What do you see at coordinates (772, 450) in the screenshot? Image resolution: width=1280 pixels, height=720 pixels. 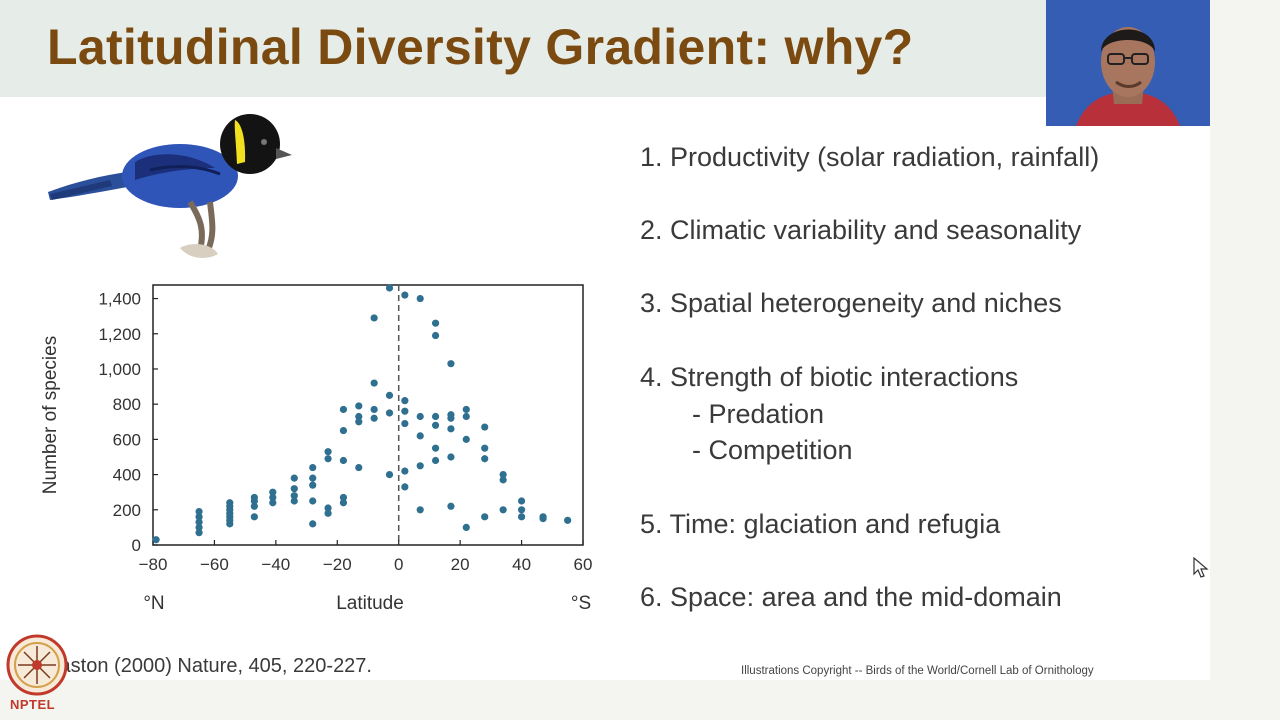 I see `list-subitem: - Competition` at bounding box center [772, 450].